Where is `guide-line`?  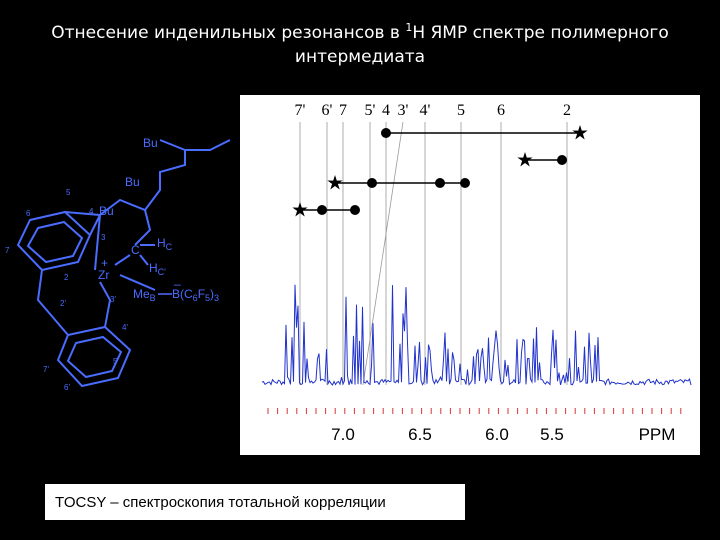 guide-line is located at coordinates (383, 253).